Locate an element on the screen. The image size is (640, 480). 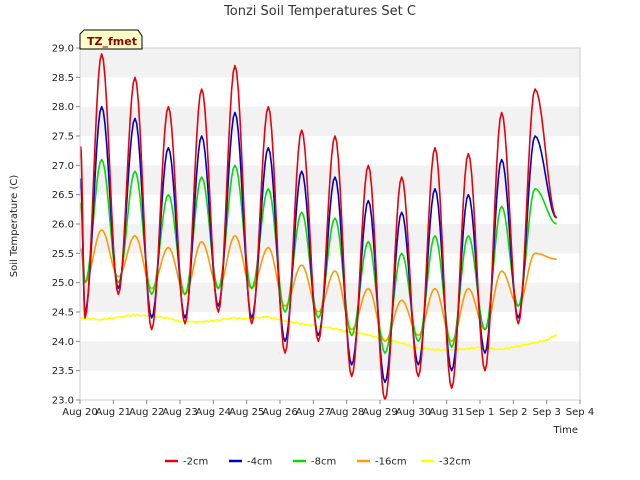
x-tick-label: Sep 3 is located at coordinates (546, 412).